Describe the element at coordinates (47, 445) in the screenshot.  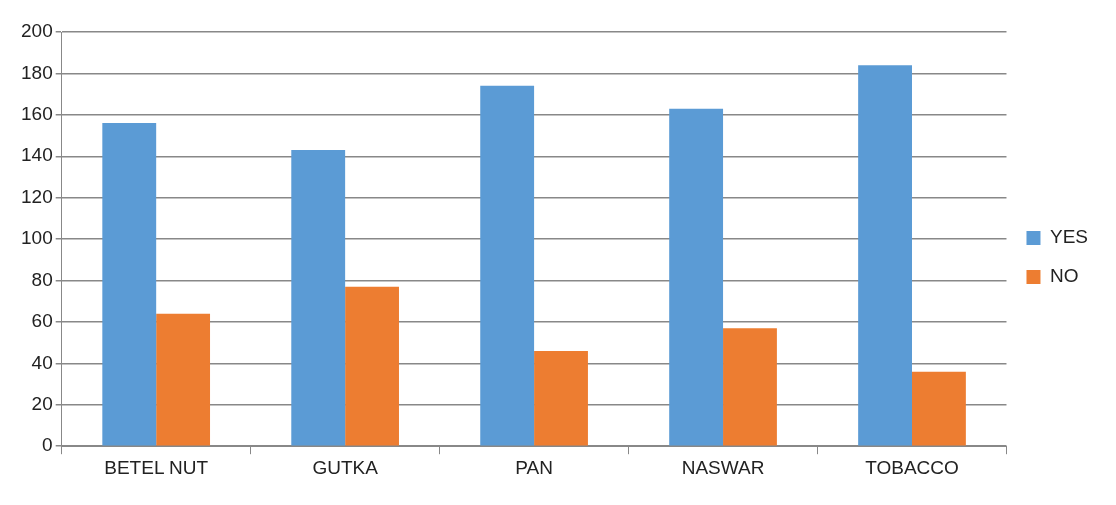
I see `y-tick-label: 0` at that location.